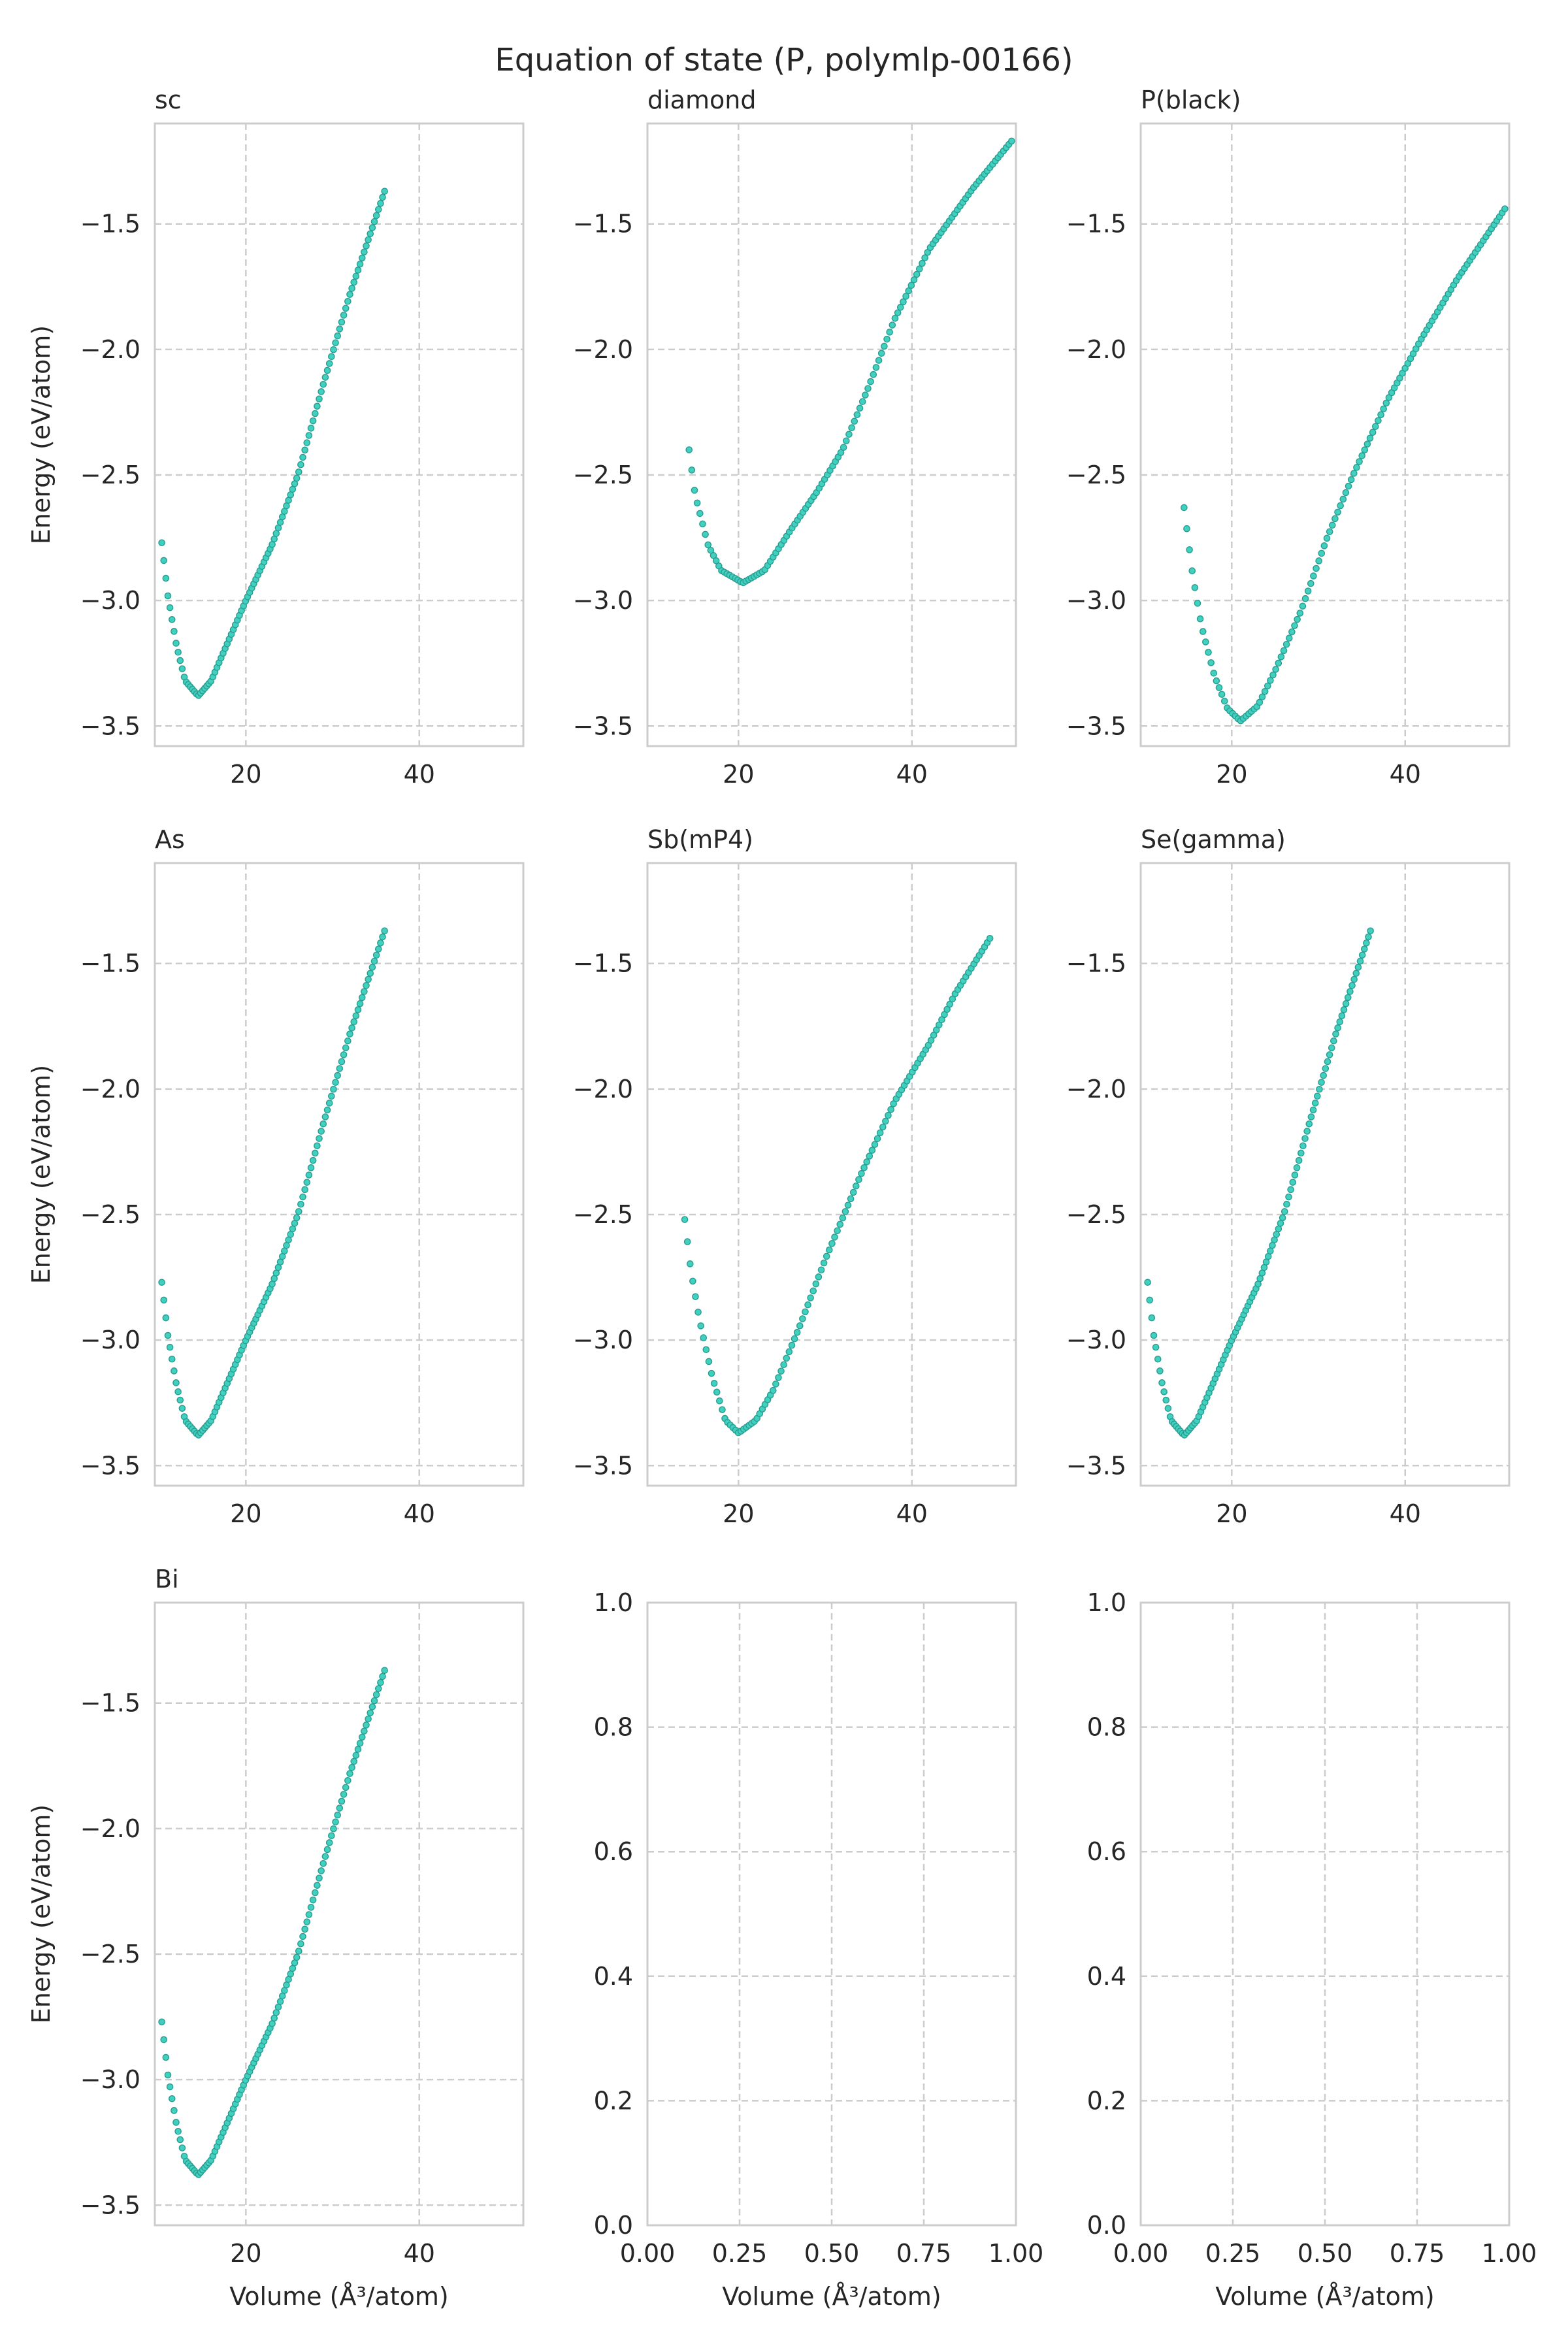 The width and height of the screenshot is (1568, 2352). What do you see at coordinates (1106, 1602) in the screenshot?
I see `y-tick-label: 1.0` at bounding box center [1106, 1602].